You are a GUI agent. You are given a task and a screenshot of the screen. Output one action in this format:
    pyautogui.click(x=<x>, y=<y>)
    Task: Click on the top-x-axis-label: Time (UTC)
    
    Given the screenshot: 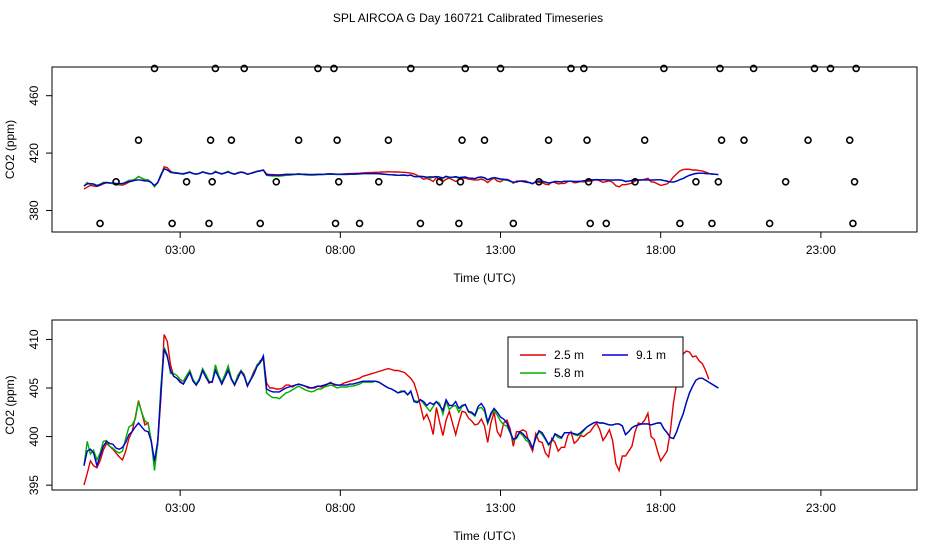 What is the action you would take?
    pyautogui.click(x=484, y=278)
    